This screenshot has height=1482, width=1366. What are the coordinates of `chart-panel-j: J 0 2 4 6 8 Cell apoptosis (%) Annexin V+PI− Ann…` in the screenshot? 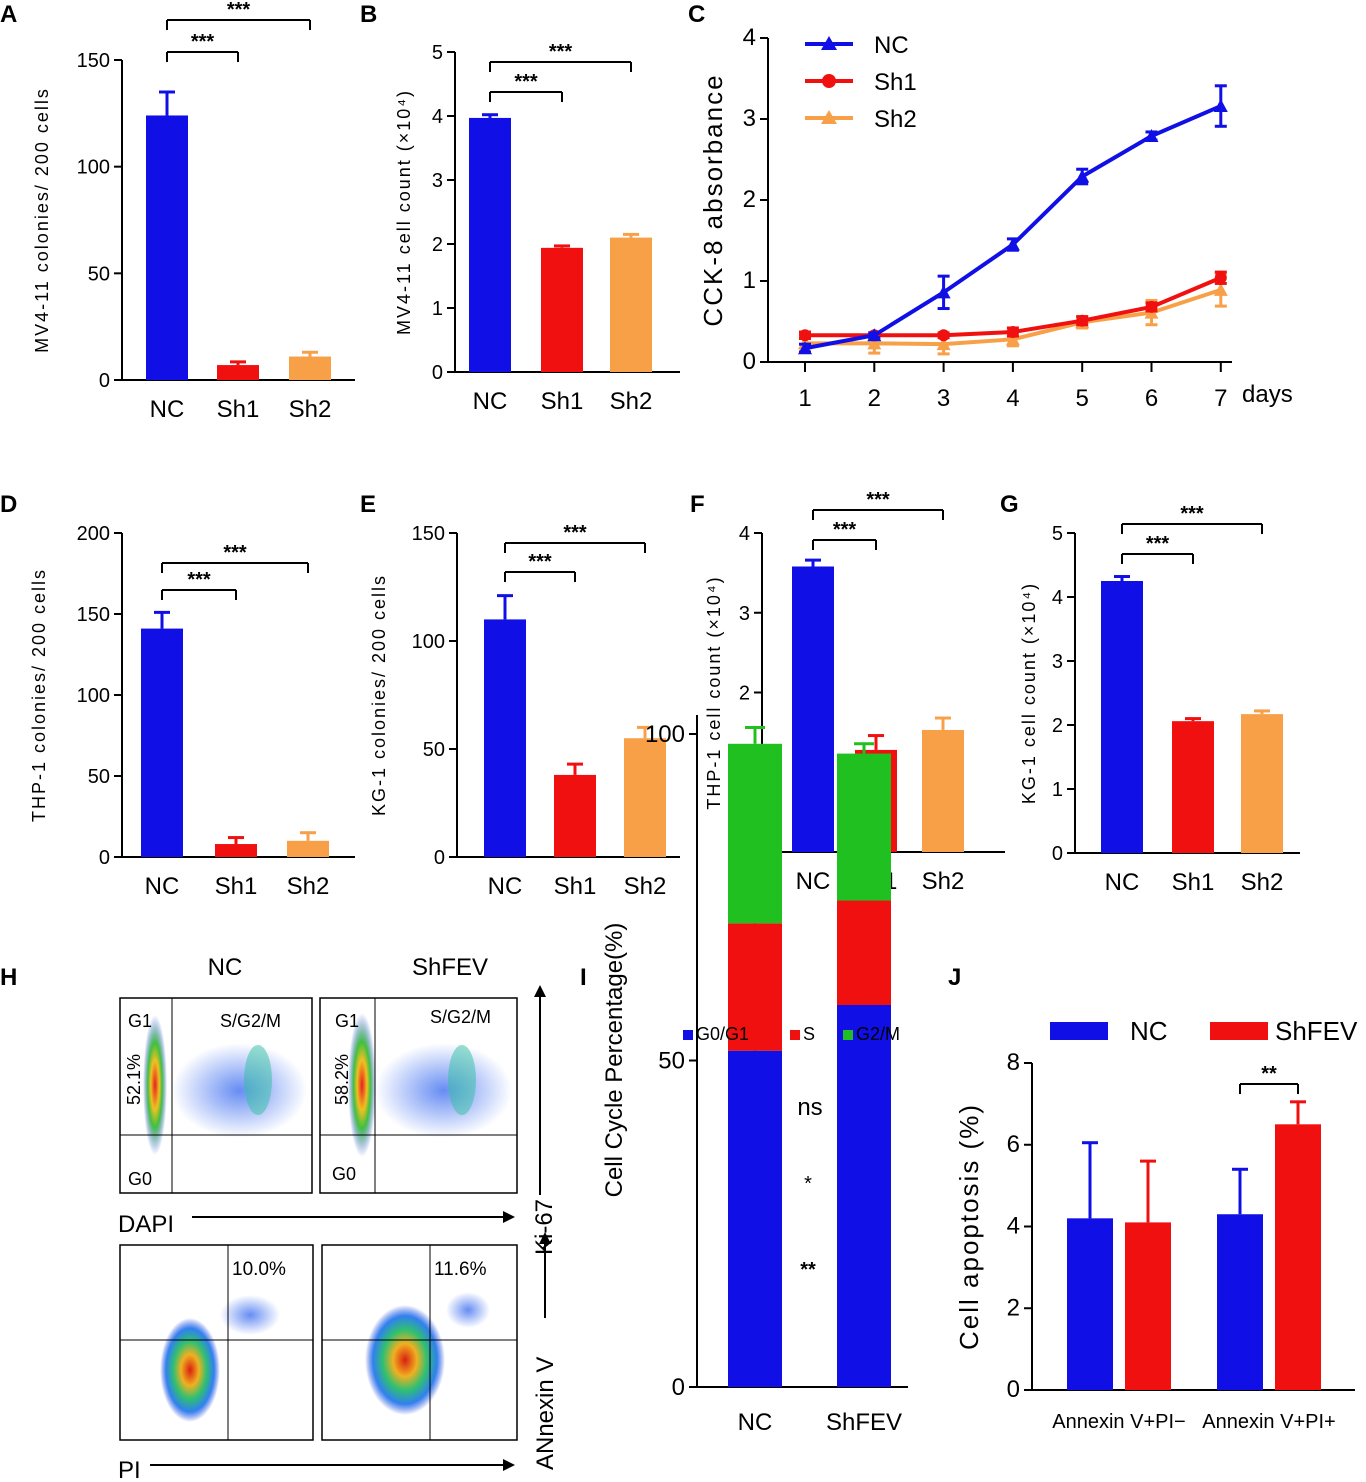 It's located at (1153, 1198).